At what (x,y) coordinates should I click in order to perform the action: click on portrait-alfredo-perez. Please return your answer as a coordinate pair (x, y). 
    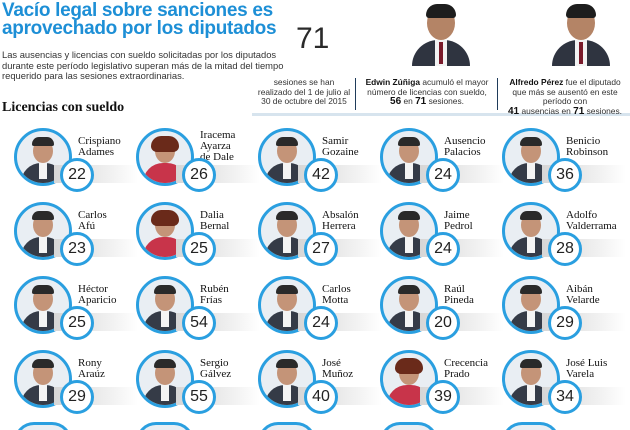
    Looking at the image, I should click on (581, 34).